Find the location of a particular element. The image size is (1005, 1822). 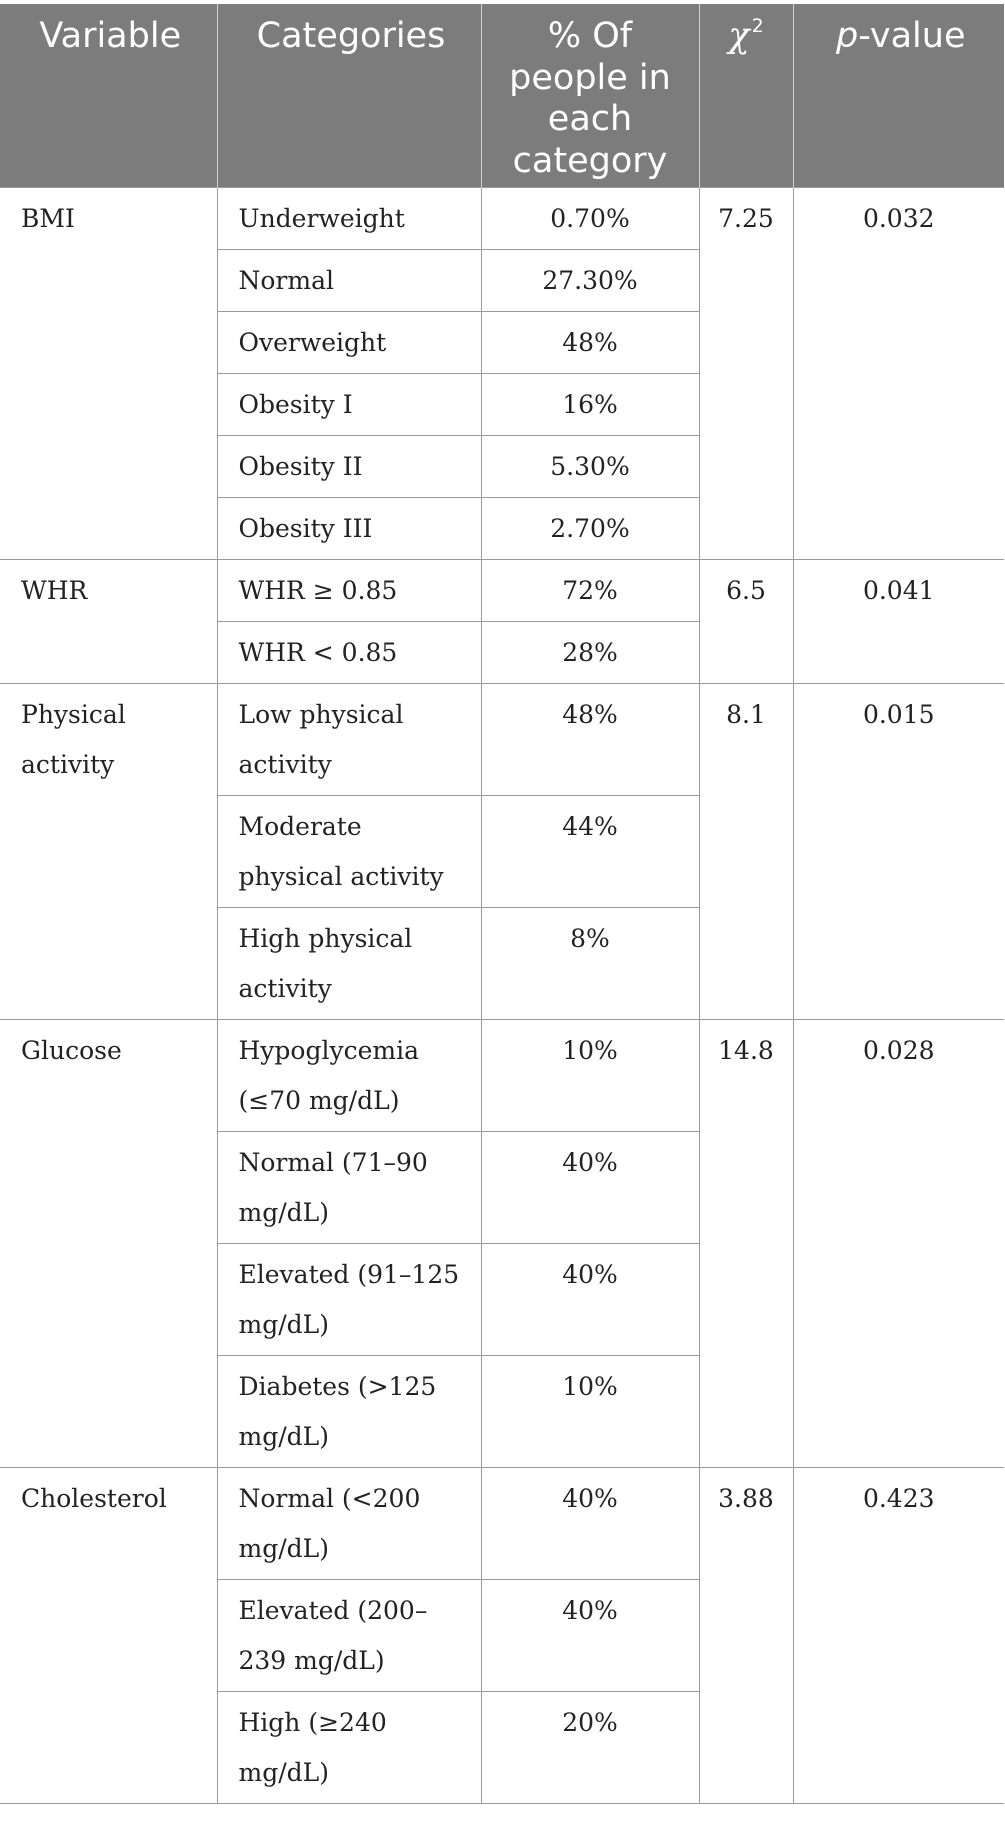

chi-exponent: 2 is located at coordinates (757, 26).